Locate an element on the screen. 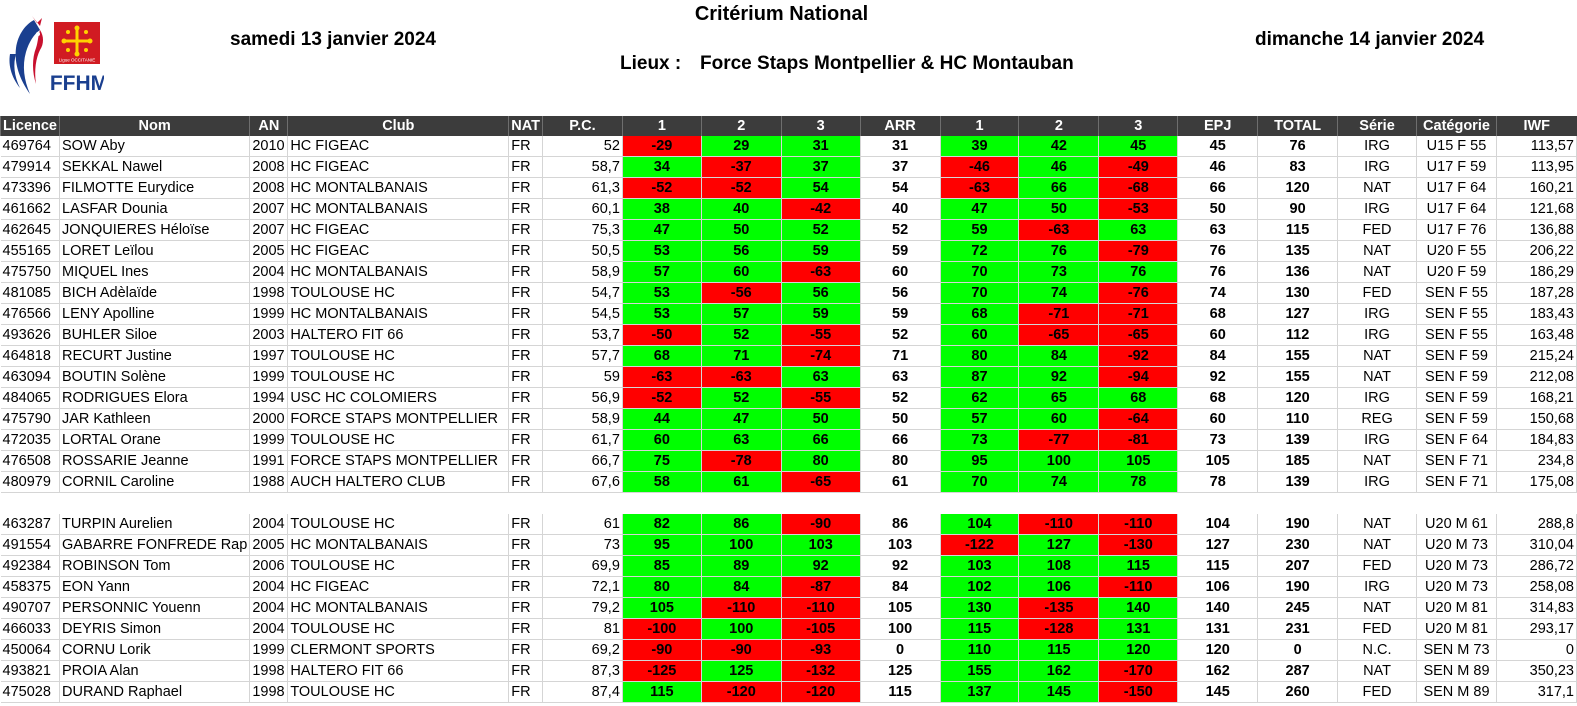 This screenshot has width=1577, height=706. nom-cell: RODRIGUES Elora is located at coordinates (155, 398).